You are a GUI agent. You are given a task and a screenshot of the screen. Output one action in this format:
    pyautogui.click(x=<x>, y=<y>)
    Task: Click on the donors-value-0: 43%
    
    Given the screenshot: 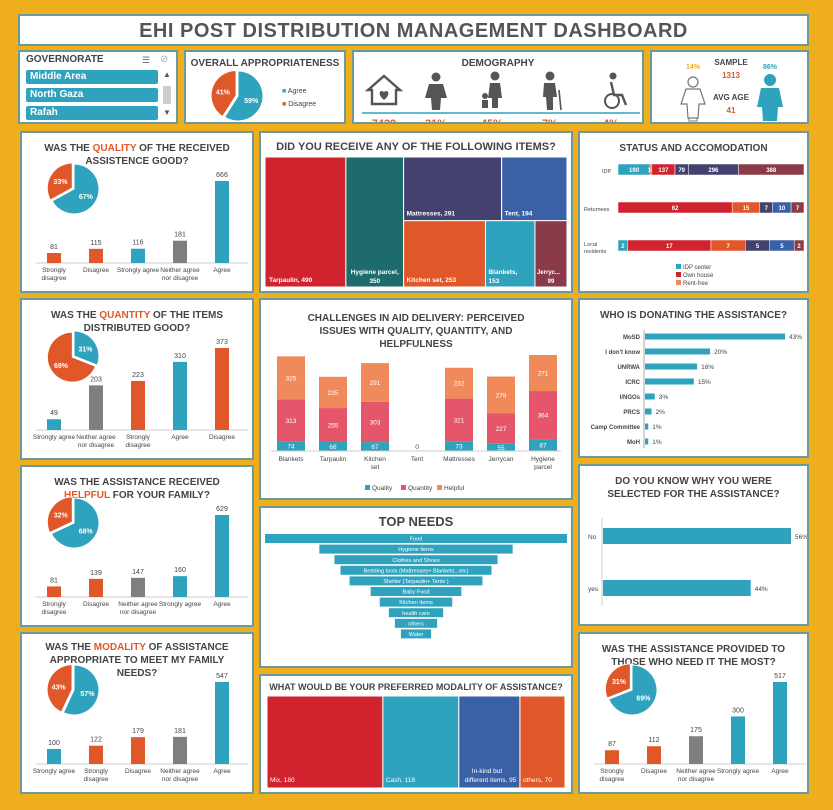 What is the action you would take?
    pyautogui.click(x=795, y=337)
    